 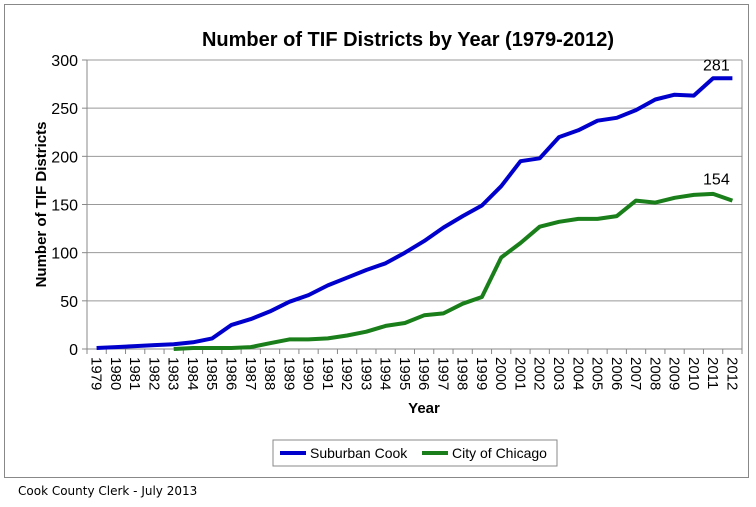 What do you see at coordinates (481, 373) in the screenshot?
I see `x-tick-label: 1999` at bounding box center [481, 373].